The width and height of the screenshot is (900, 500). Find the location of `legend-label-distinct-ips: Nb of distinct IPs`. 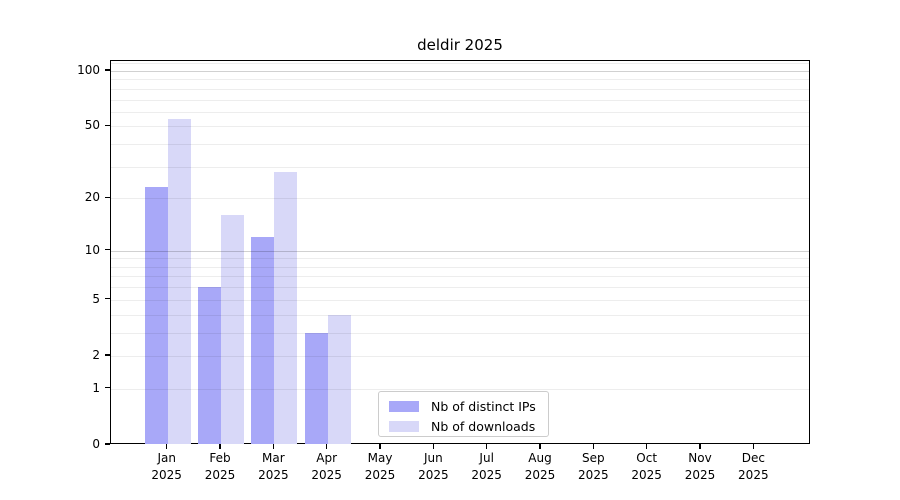

legend-label-distinct-ips: Nb of distinct IPs is located at coordinates (483, 406).